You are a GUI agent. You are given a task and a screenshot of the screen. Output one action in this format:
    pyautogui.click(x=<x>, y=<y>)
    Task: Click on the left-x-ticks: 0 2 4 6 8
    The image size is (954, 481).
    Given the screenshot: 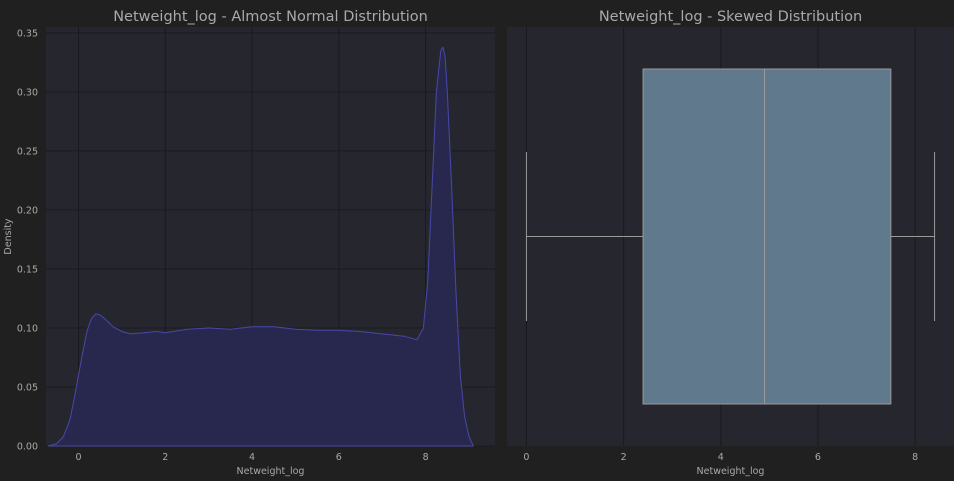 What is the action you would take?
    pyautogui.click(x=252, y=457)
    